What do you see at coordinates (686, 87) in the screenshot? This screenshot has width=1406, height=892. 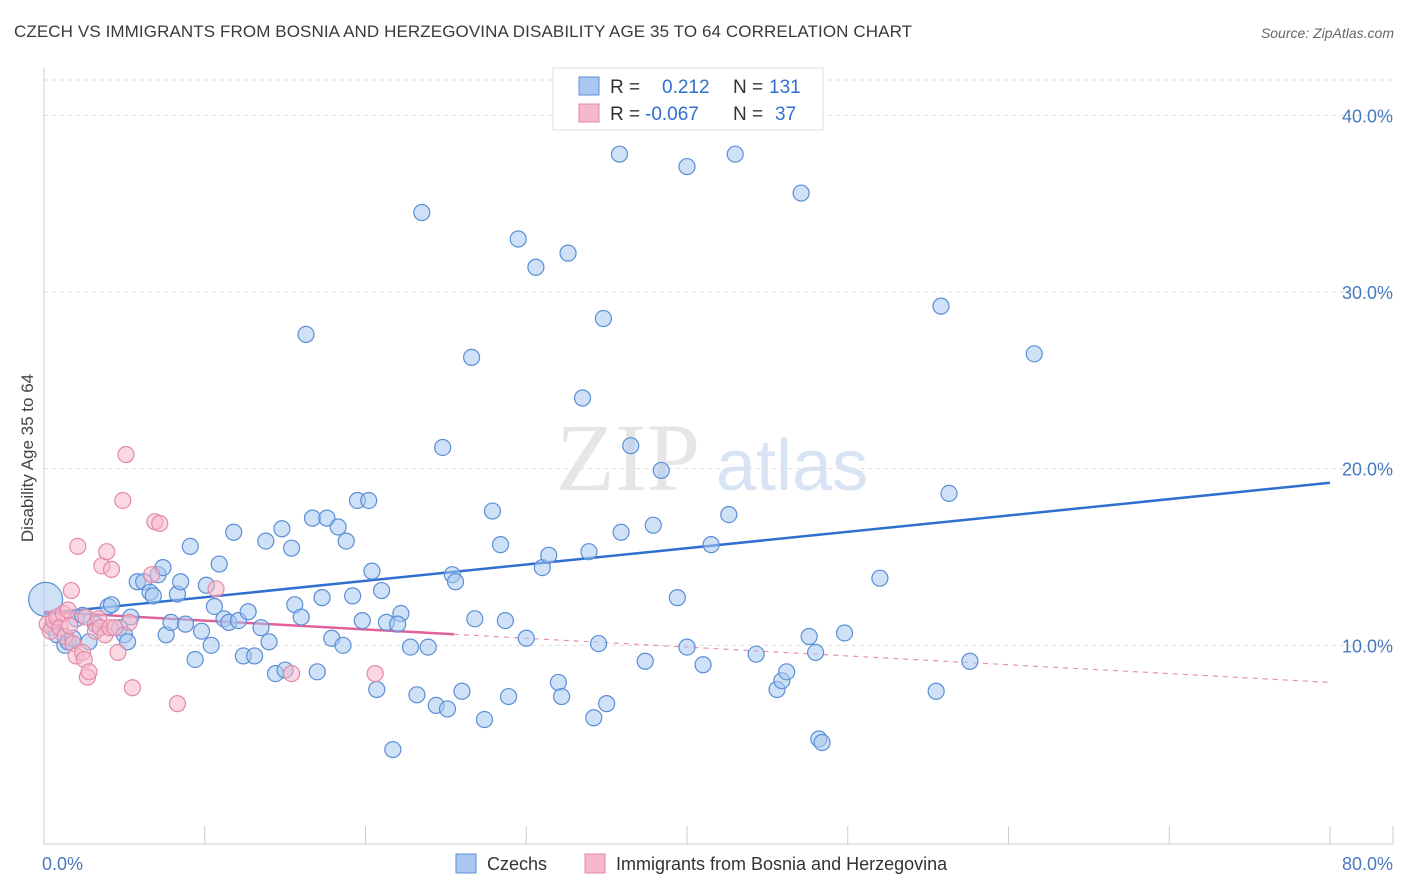 I see `legend-r-value-1: 0.212` at bounding box center [686, 87].